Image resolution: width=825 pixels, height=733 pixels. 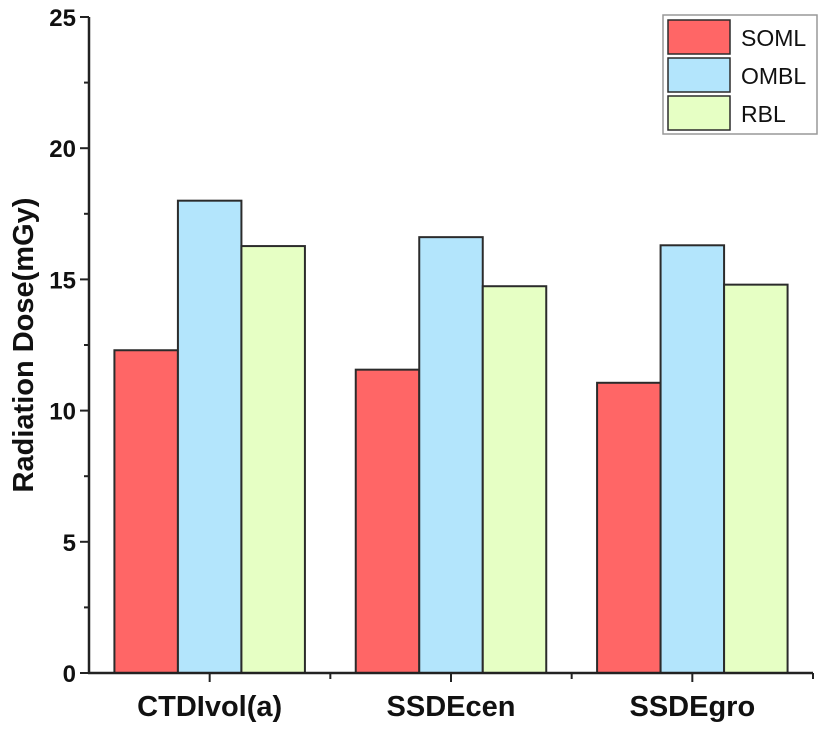 I want to click on legend-label-soml: SOML, so click(x=773, y=38).